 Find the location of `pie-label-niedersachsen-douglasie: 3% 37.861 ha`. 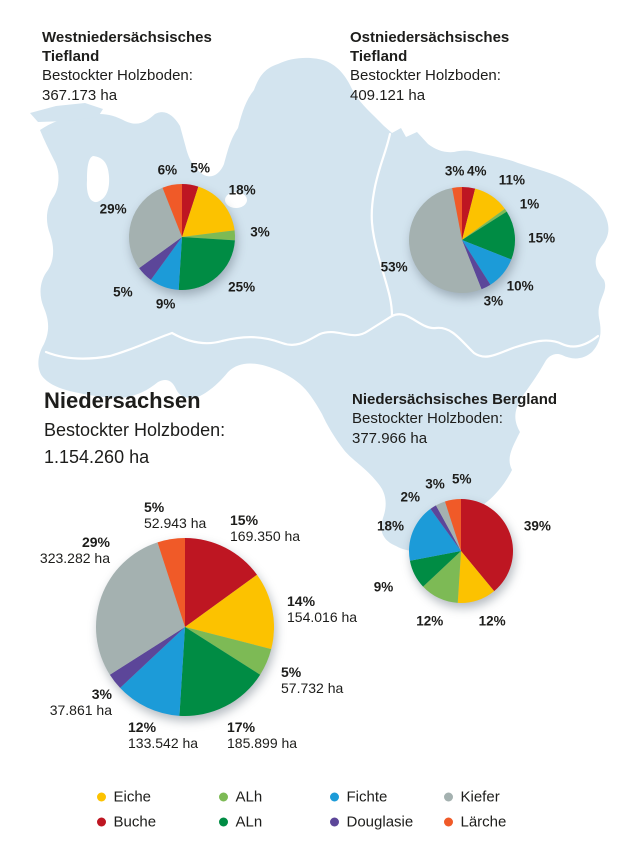

pie-label-niedersachsen-douglasie: 3% 37.861 ha is located at coordinates (81, 702).